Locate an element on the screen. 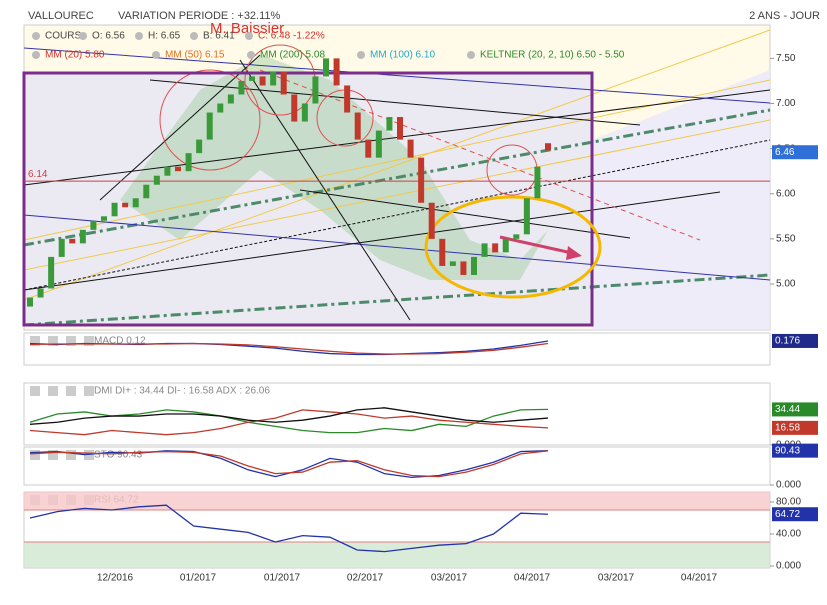 The image size is (827, 605). value-box-label: 16.58 is located at coordinates (787, 428).